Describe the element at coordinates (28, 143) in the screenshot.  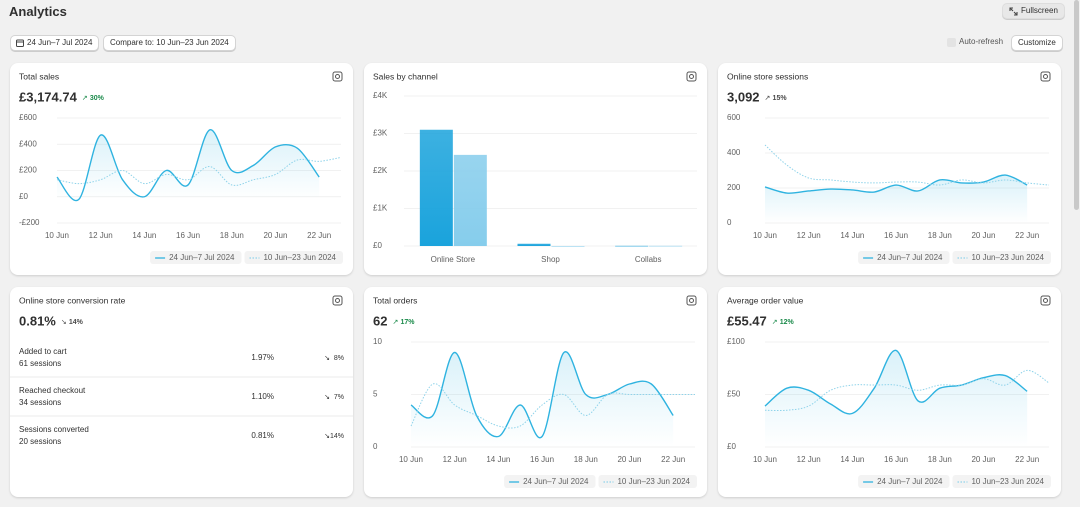
I see `y-tick-label: £400` at that location.